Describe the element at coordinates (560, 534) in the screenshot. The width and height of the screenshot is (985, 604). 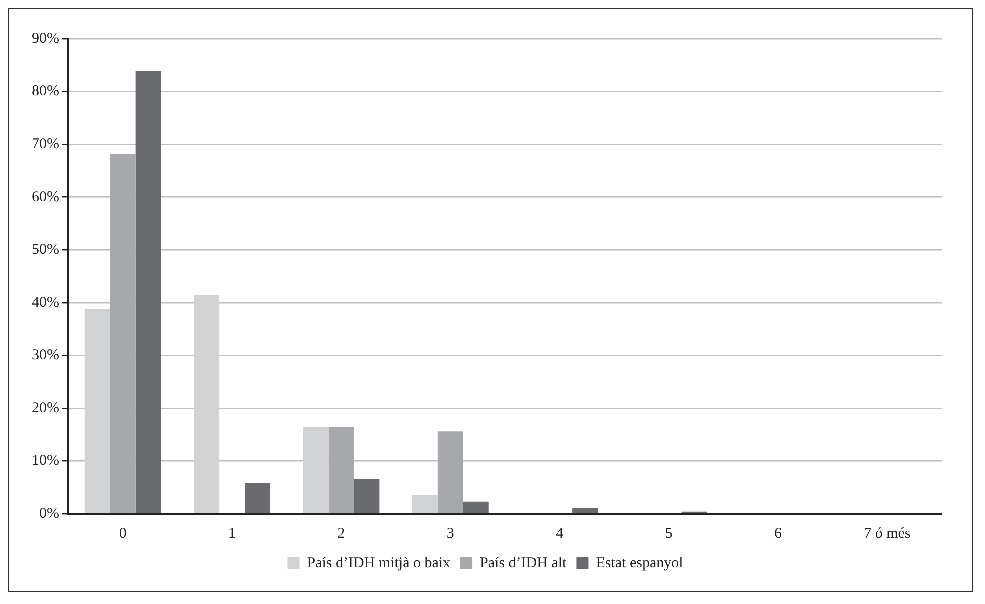
I see `x-tick-label: 4` at that location.